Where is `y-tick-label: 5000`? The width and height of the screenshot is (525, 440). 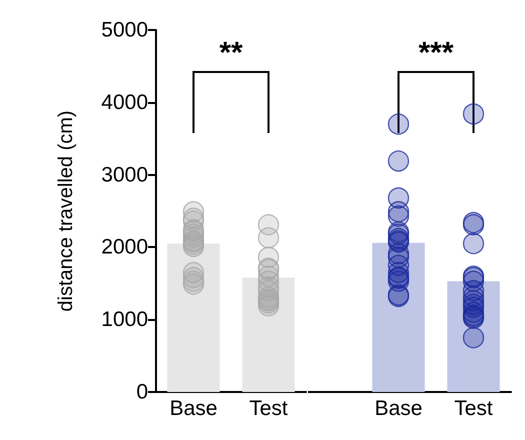
y-tick-label: 5000 is located at coordinates (124, 30).